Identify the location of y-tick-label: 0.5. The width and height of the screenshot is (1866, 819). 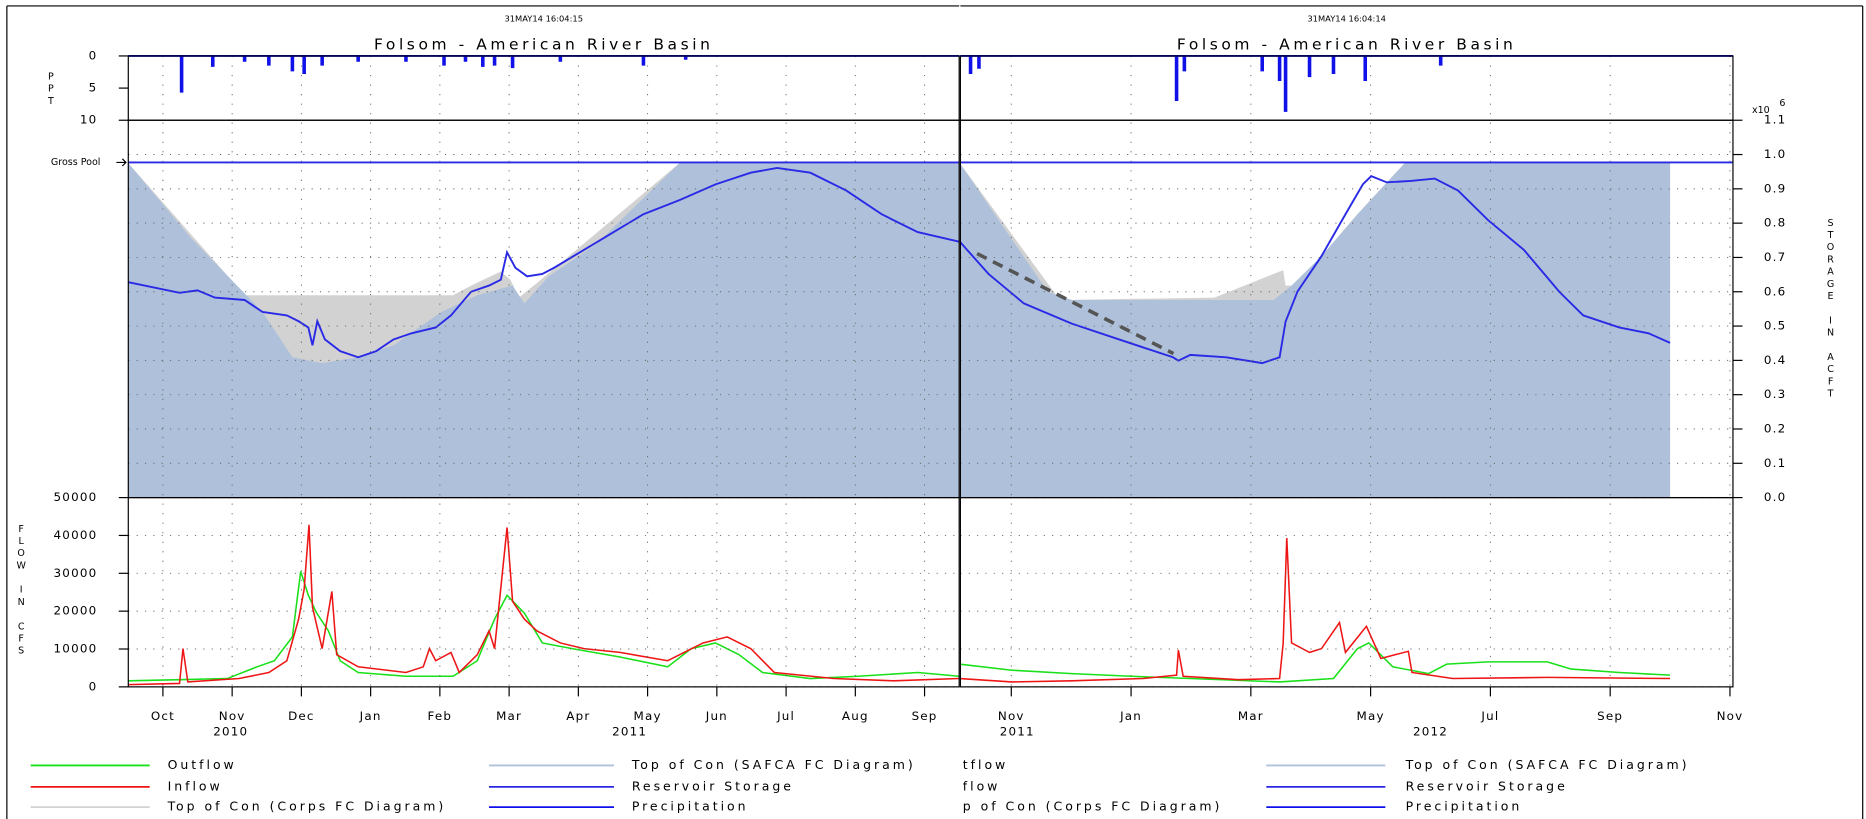
(1775, 326).